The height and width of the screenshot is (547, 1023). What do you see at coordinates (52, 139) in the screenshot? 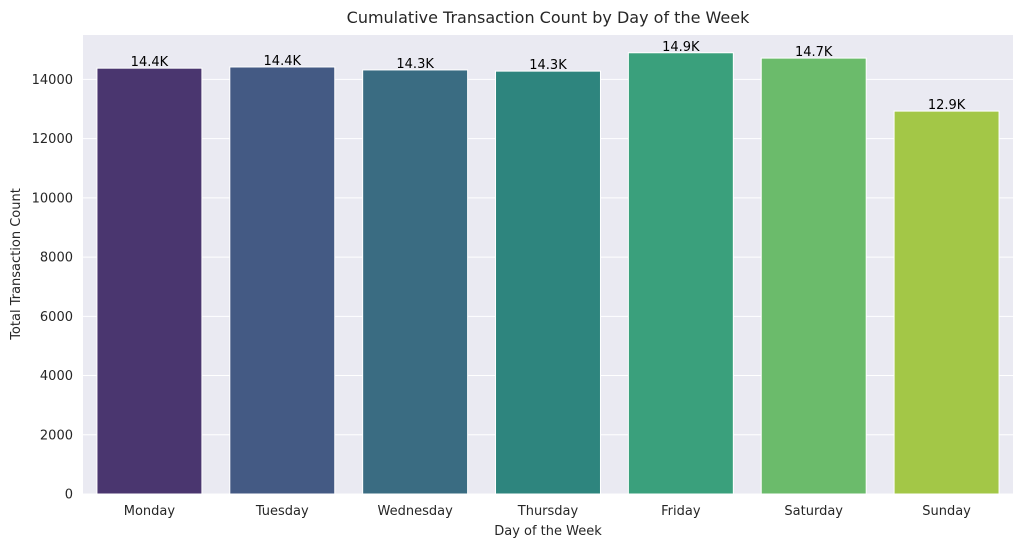
I see `y-tick-label: 12000` at bounding box center [52, 139].